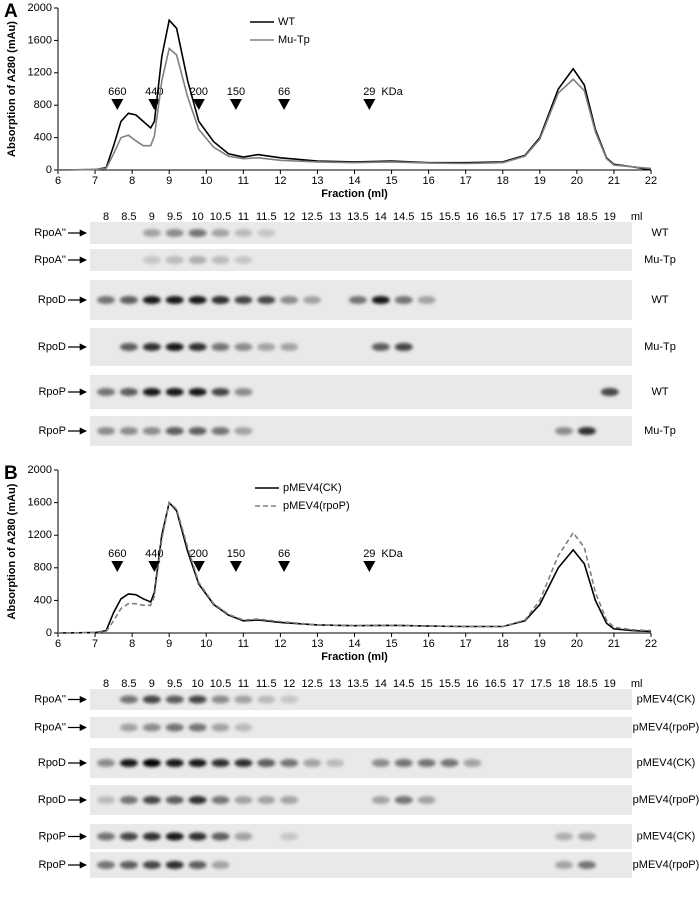  What do you see at coordinates (286, 22) in the screenshot?
I see `legend-label: WT` at bounding box center [286, 22].